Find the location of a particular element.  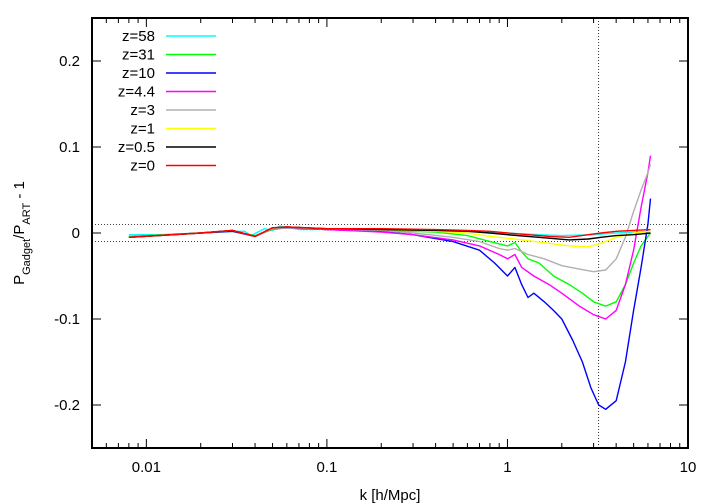

y-tick-label: -0.2 is located at coordinates (67, 405).